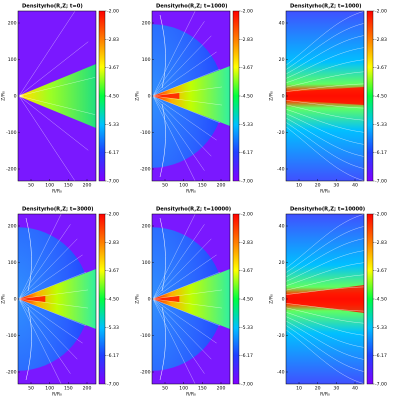 This screenshot has width=400, height=407. Describe the element at coordinates (12, 263) in the screenshot. I see `y-tick-label: 100` at that location.